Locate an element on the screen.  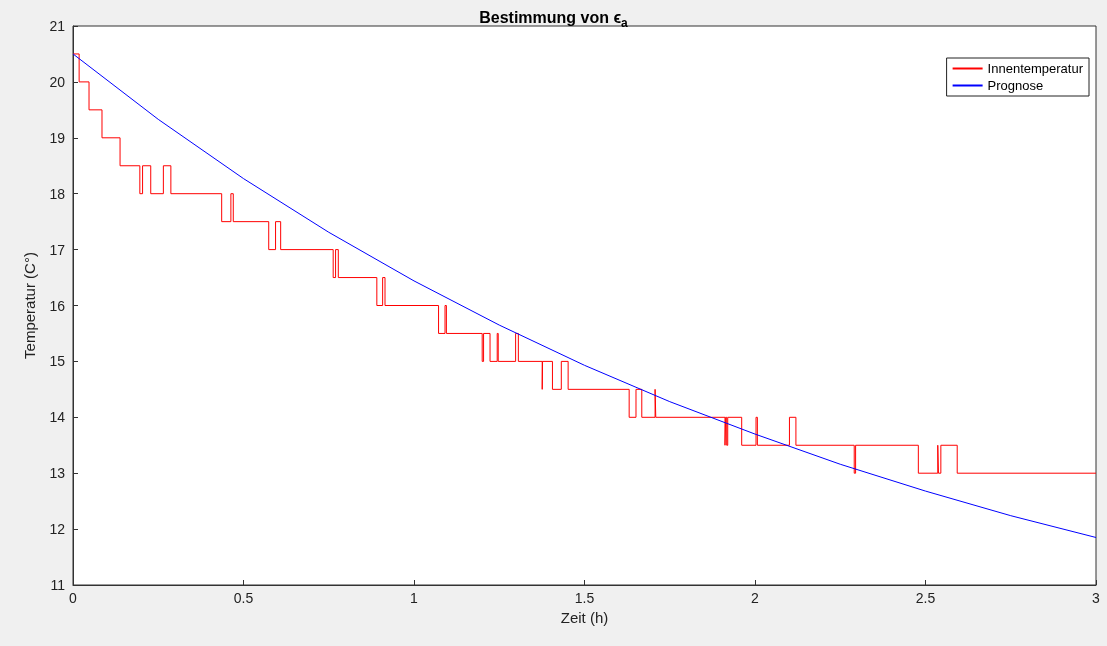
y-tick-label: 14 is located at coordinates (57, 417).